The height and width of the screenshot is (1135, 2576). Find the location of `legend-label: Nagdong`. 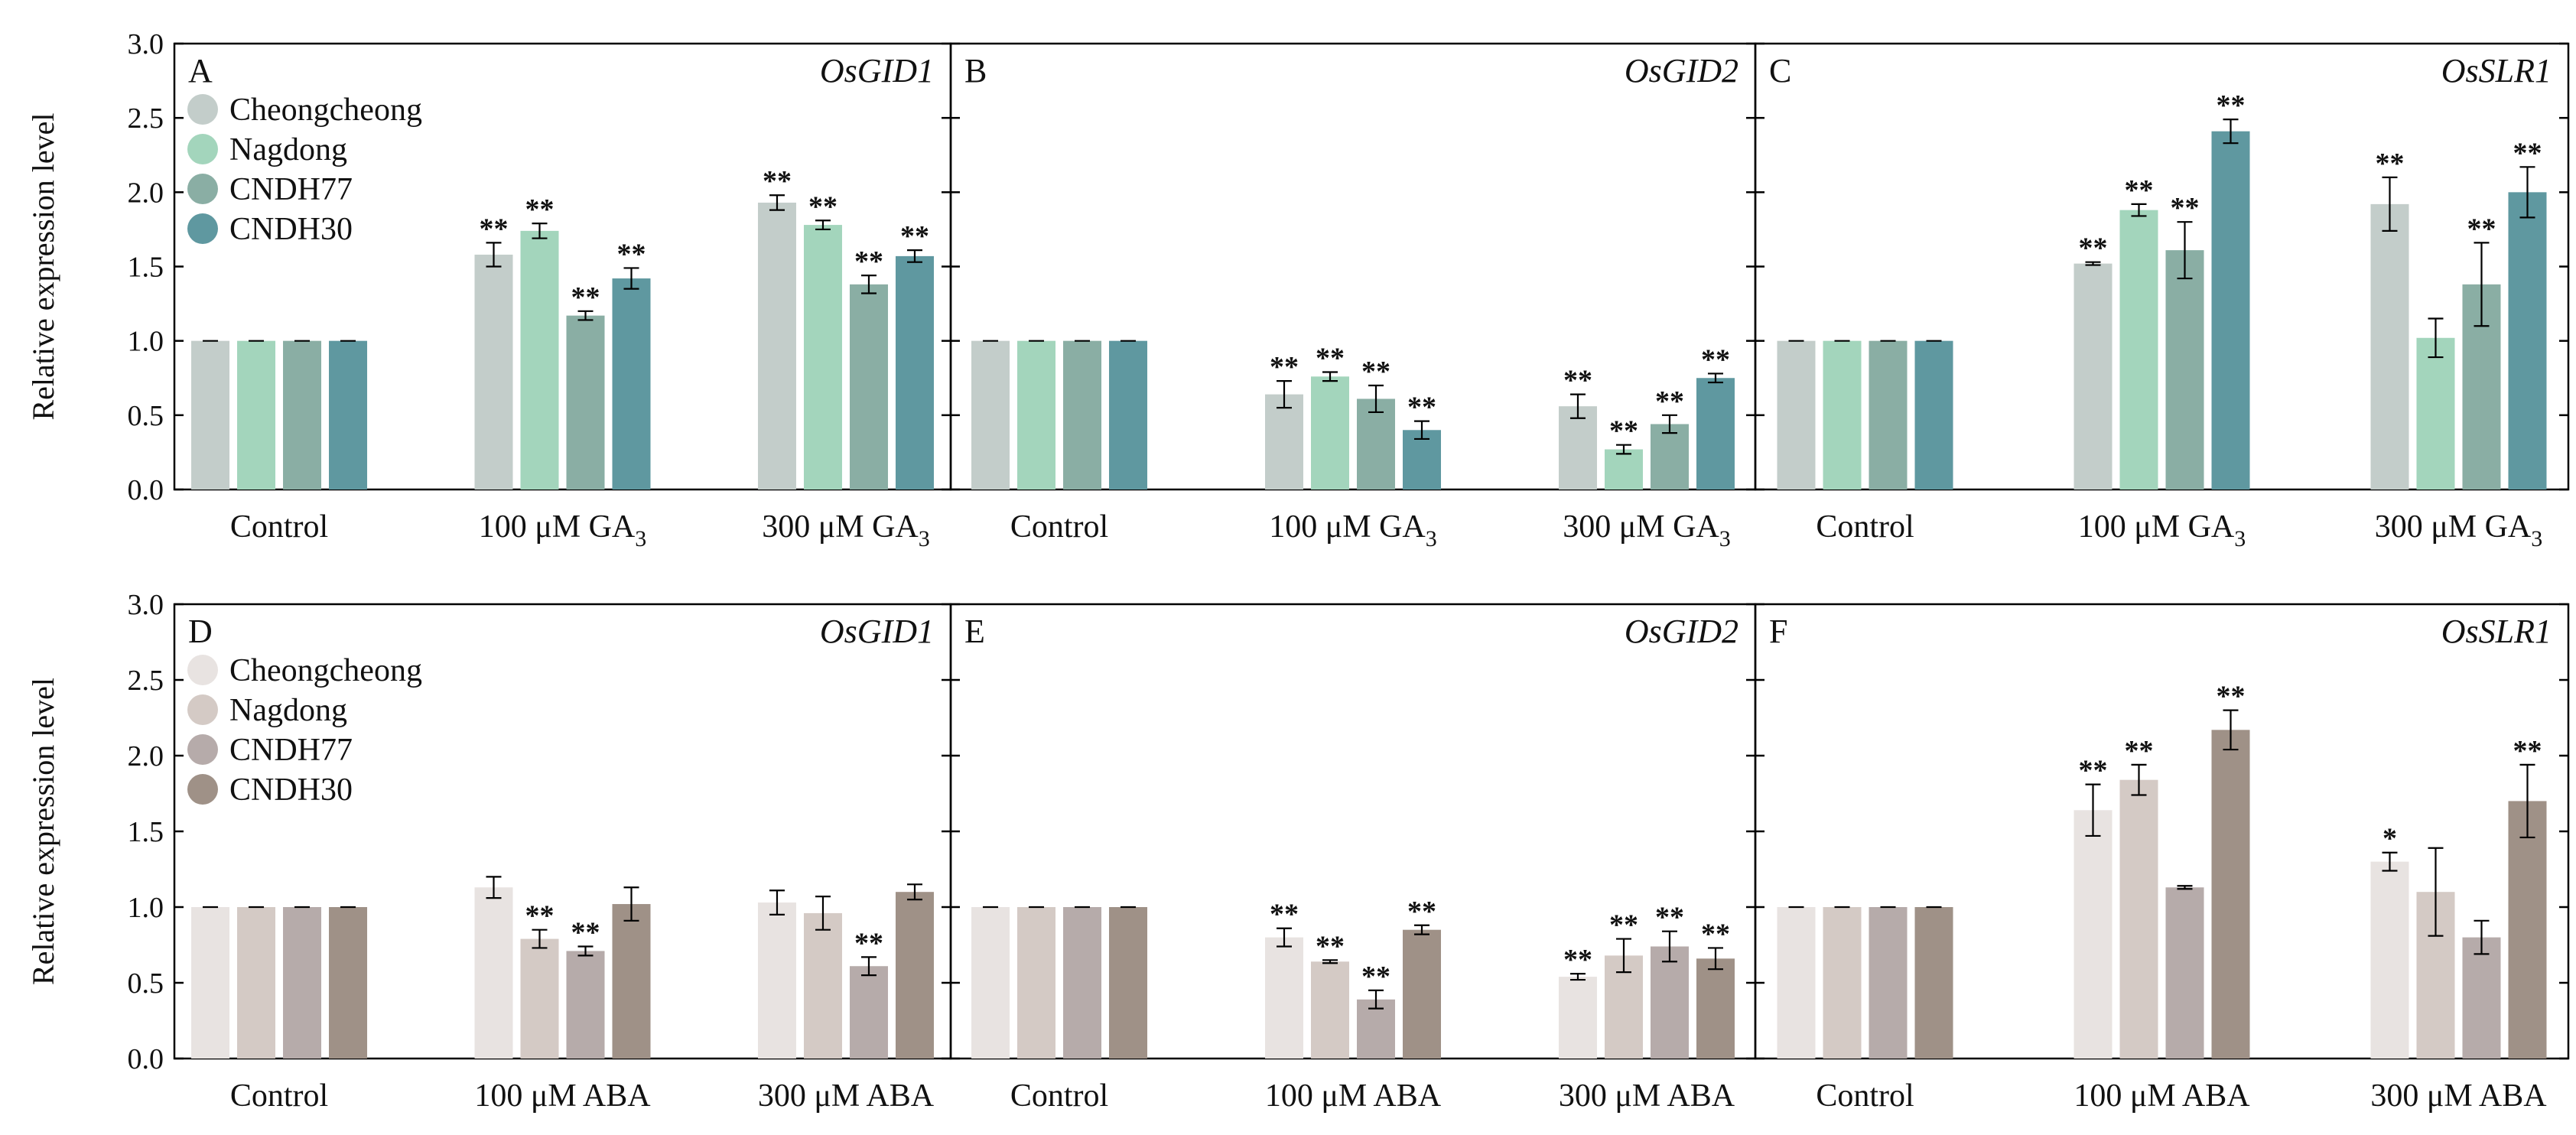

legend-label: Nagdong is located at coordinates (288, 149).